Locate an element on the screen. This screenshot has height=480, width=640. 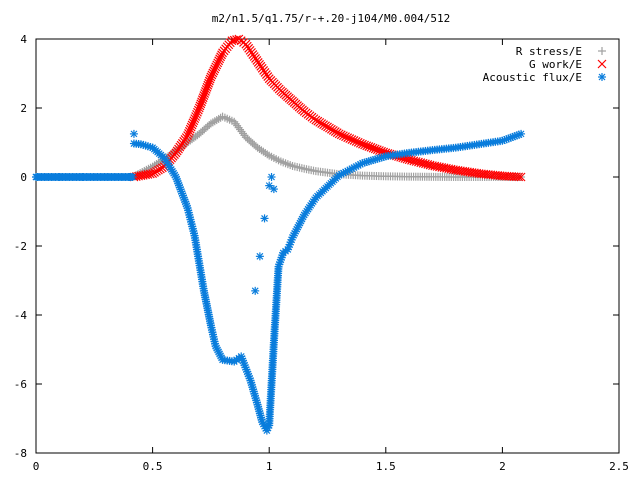
legend-label: G work/E is located at coordinates (555, 64).